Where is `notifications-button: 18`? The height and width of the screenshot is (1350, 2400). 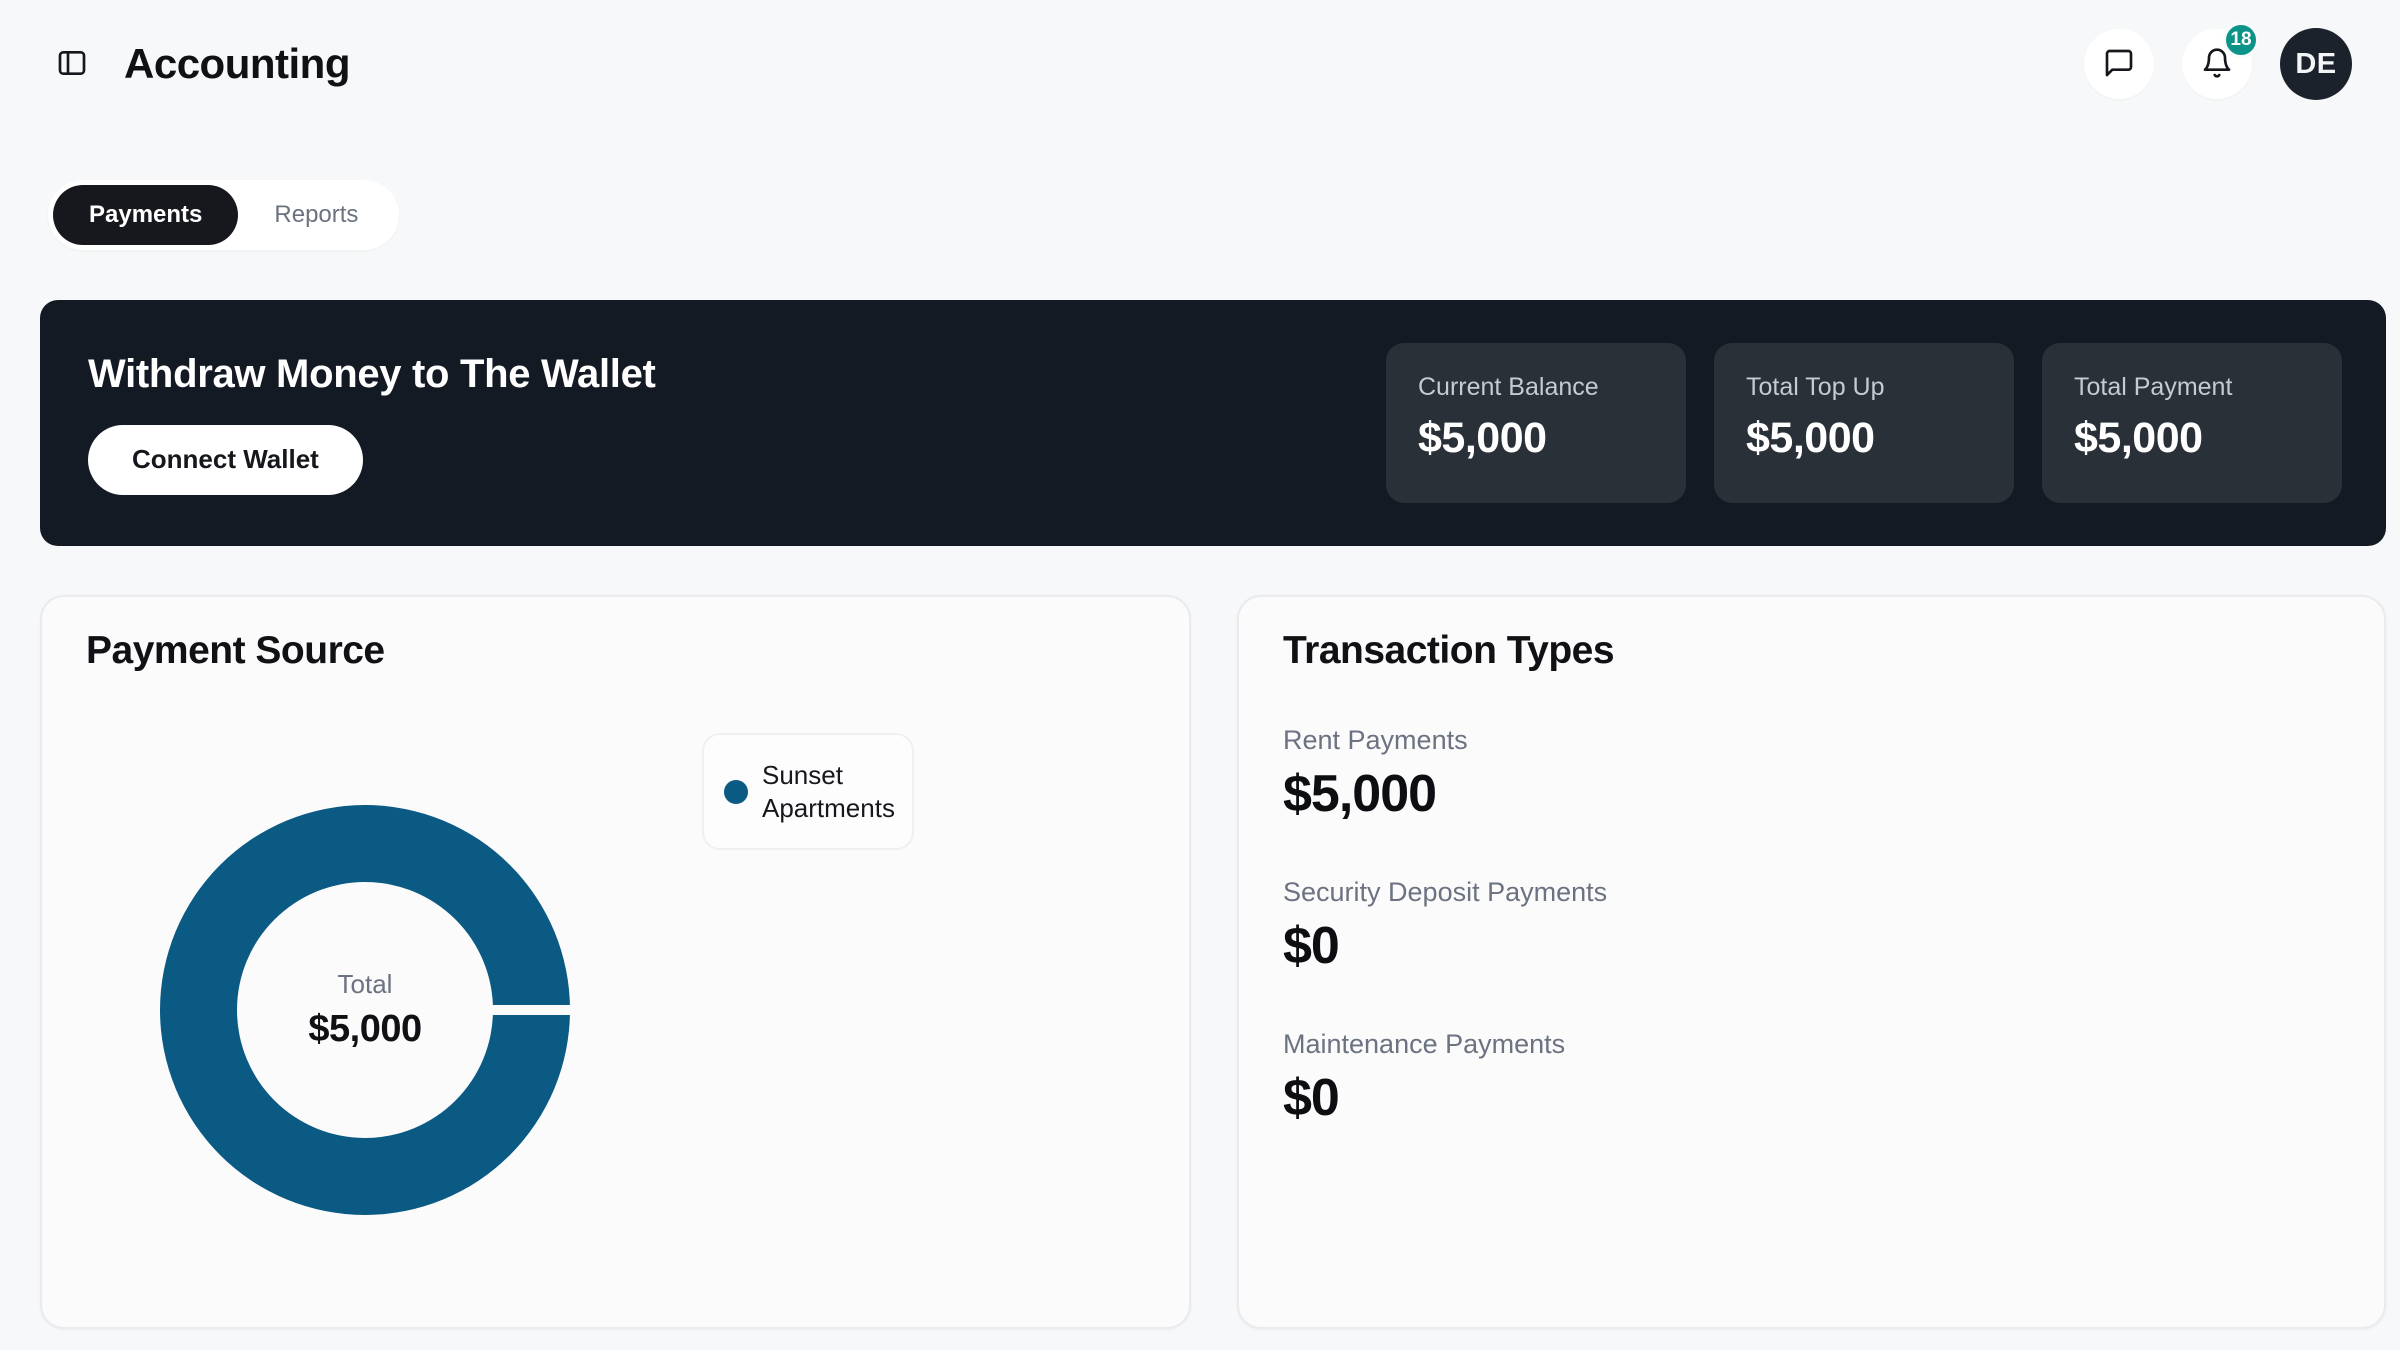 notifications-button: 18 is located at coordinates (2220, 60).